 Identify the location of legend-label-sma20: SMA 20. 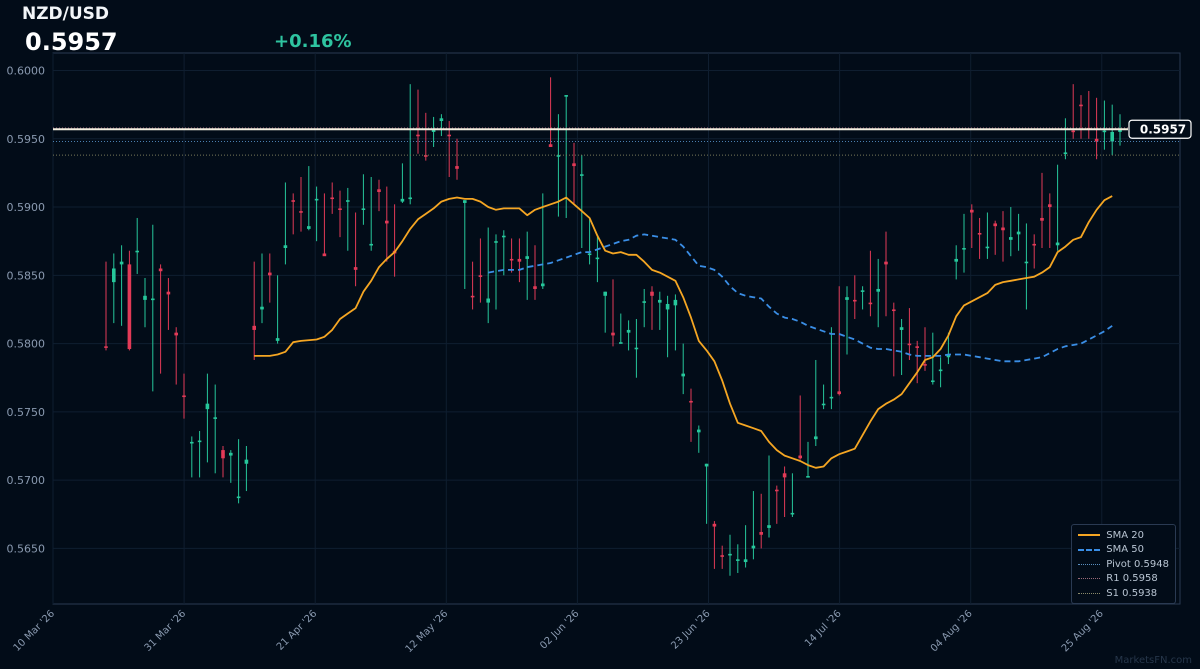
(1125, 535).